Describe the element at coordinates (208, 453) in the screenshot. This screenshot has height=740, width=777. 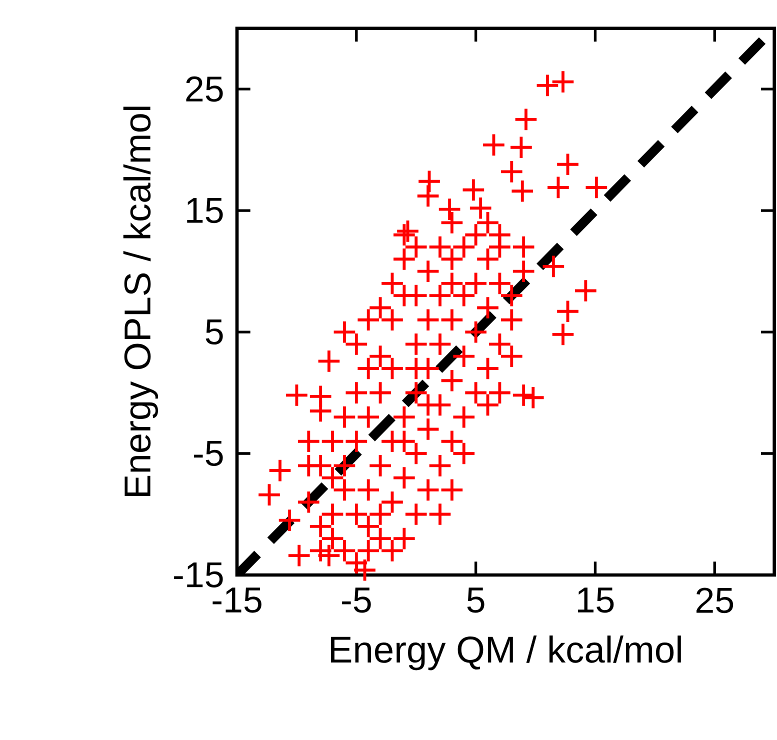
I see `y-tick-label: -5` at that location.